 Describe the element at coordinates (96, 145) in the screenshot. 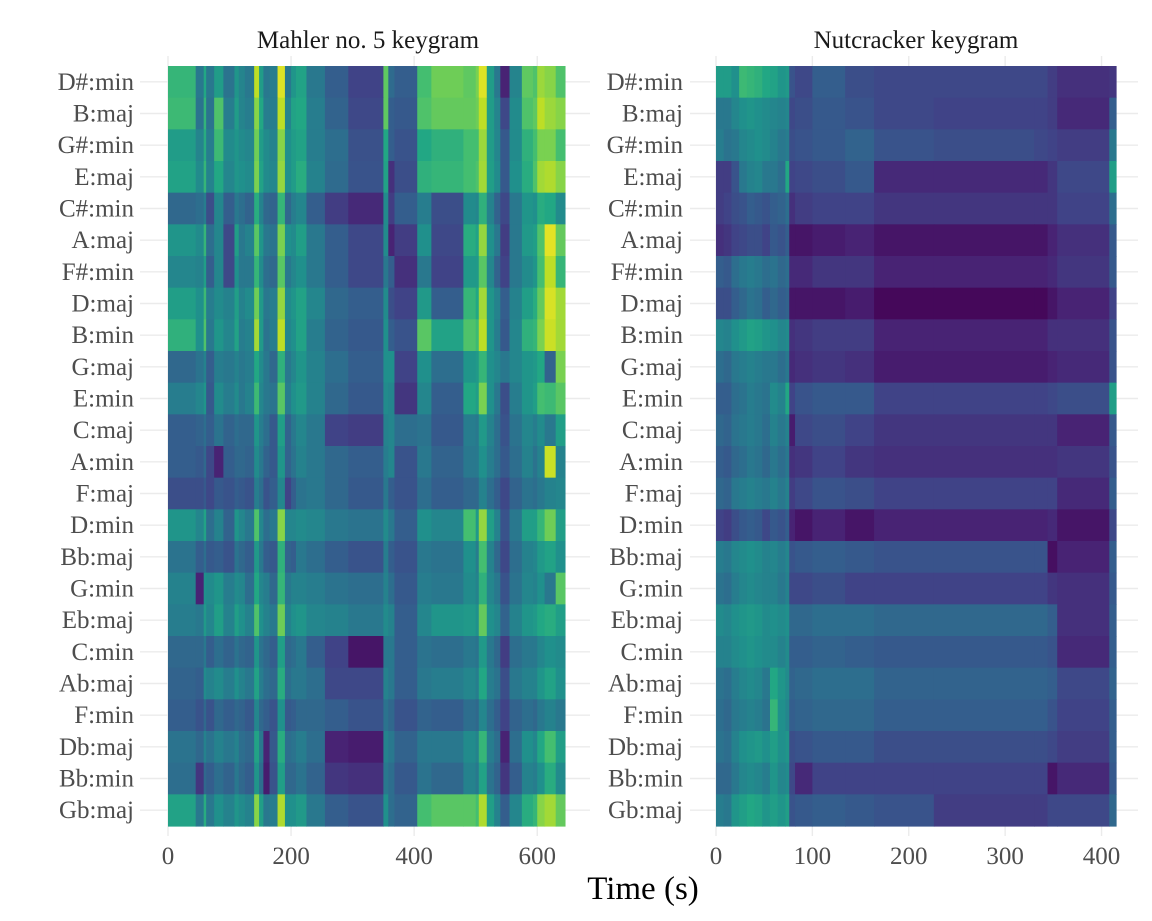

I see `key-label: G#:min` at that location.